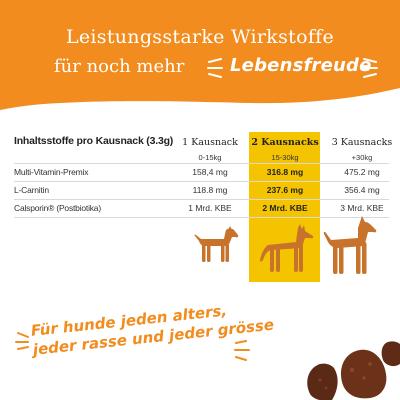  What do you see at coordinates (51, 172) in the screenshot?
I see `row-label: Multi-Vitamin-Premix` at bounding box center [51, 172].